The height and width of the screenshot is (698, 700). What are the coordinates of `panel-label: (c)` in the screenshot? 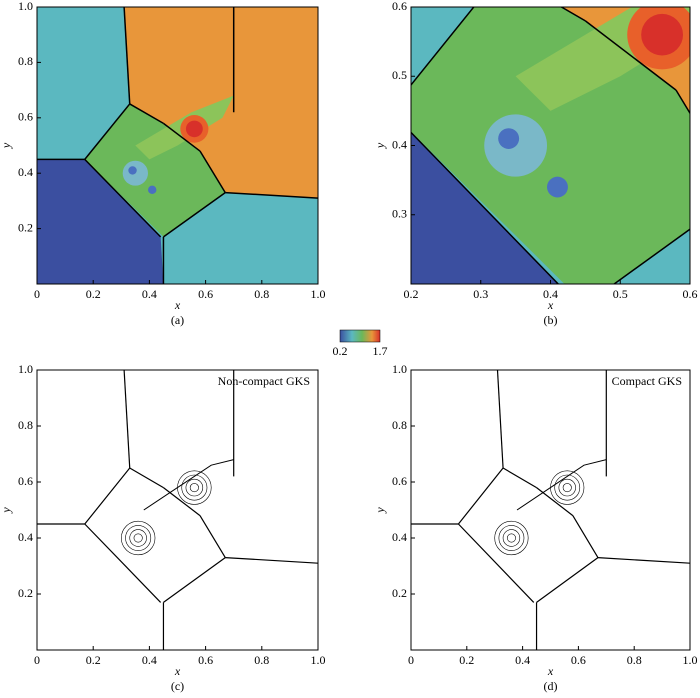 It's located at (177, 686).